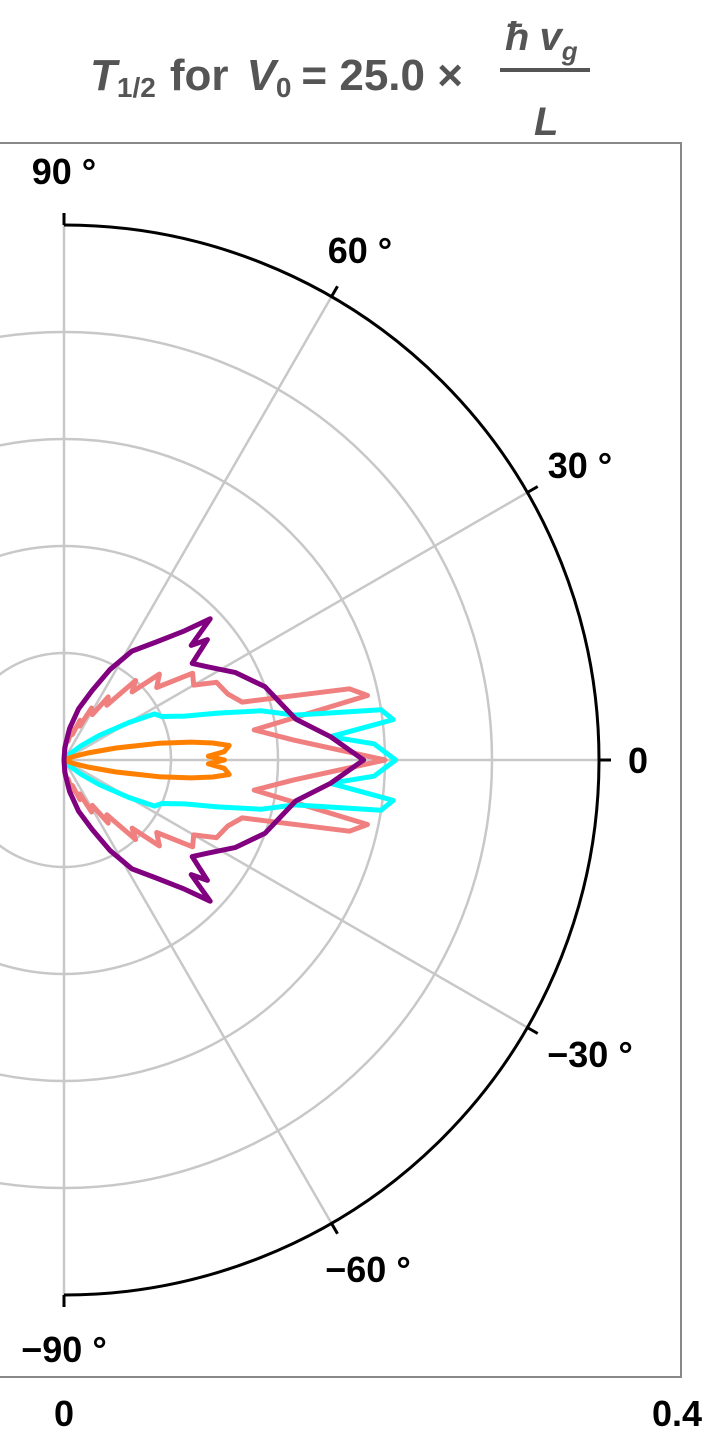 Image resolution: width=709 pixels, height=1440 pixels. Describe the element at coordinates (262, 75) in the screenshot. I see `title-V: V` at that location.